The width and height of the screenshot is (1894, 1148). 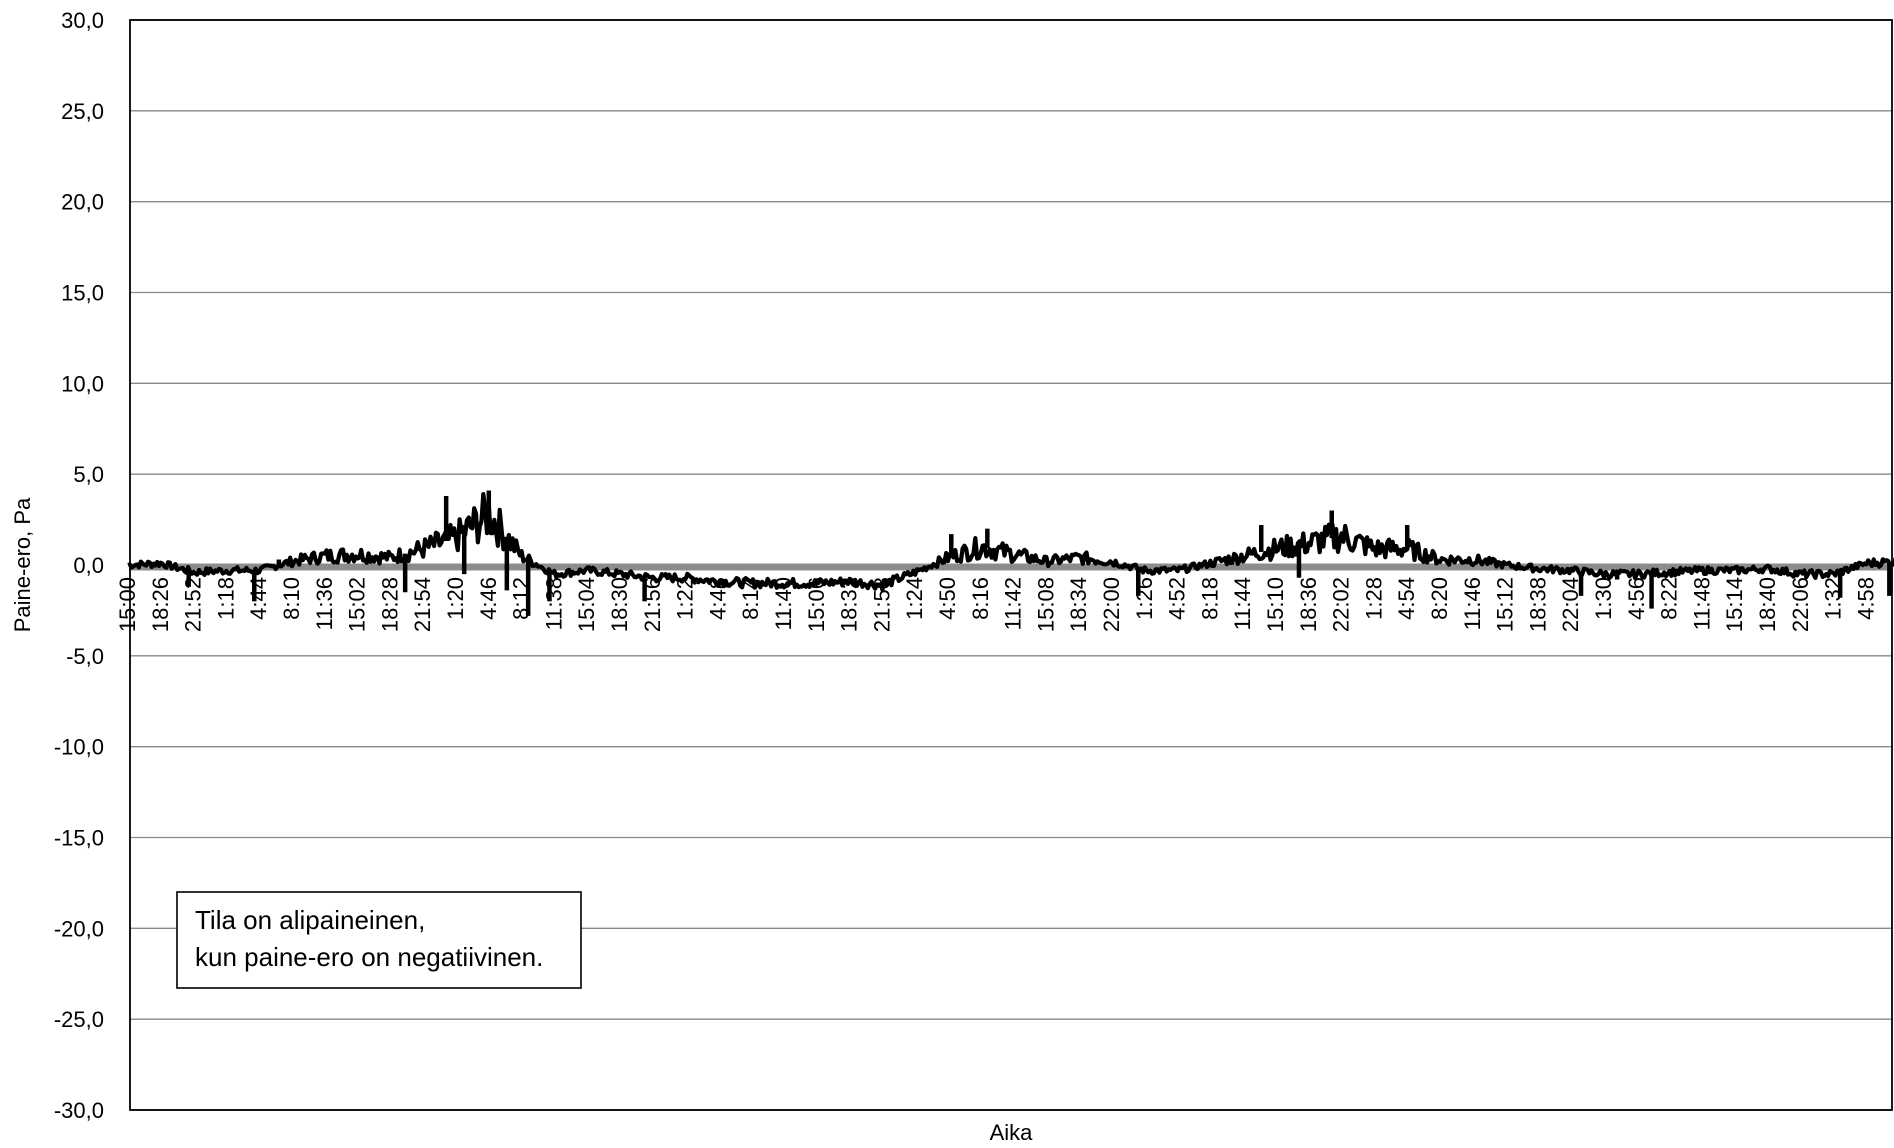 What do you see at coordinates (258, 598) in the screenshot?
I see `x-tick-label: 4:44` at bounding box center [258, 598].